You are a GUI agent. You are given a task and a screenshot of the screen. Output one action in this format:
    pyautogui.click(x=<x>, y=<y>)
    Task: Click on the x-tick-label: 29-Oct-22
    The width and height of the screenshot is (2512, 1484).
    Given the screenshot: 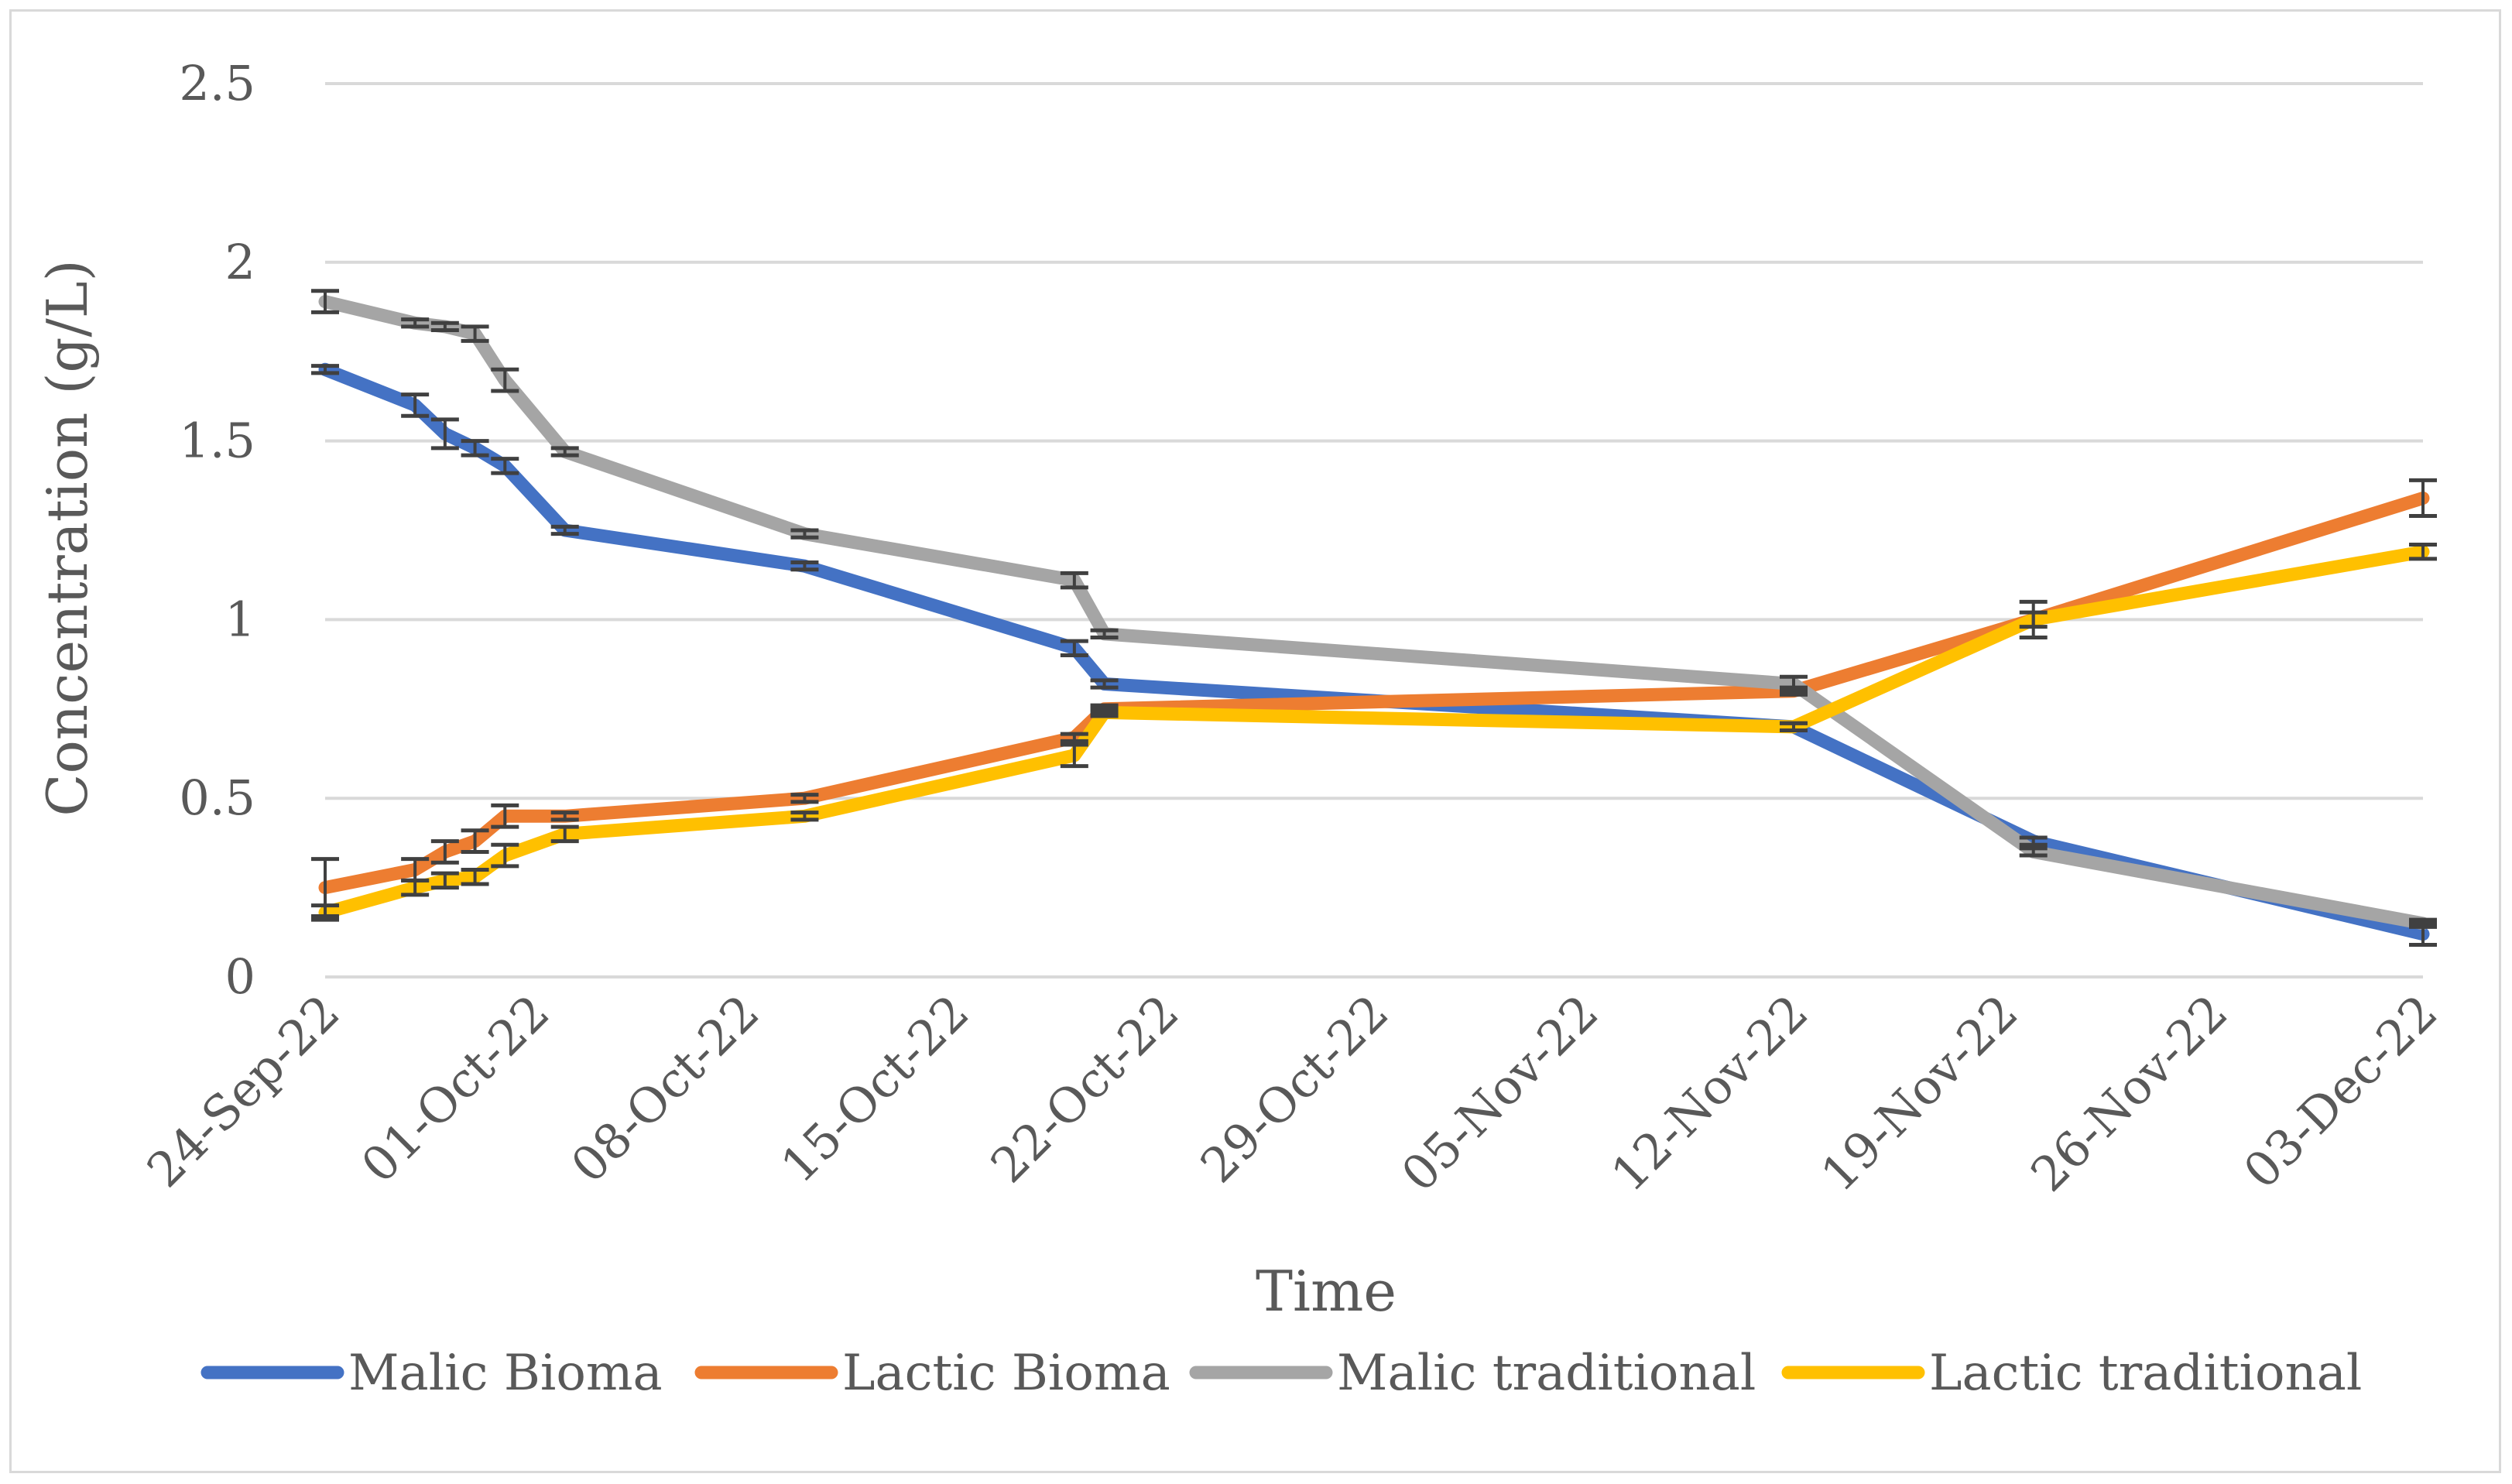 What is the action you would take?
    pyautogui.click(x=1295, y=1089)
    